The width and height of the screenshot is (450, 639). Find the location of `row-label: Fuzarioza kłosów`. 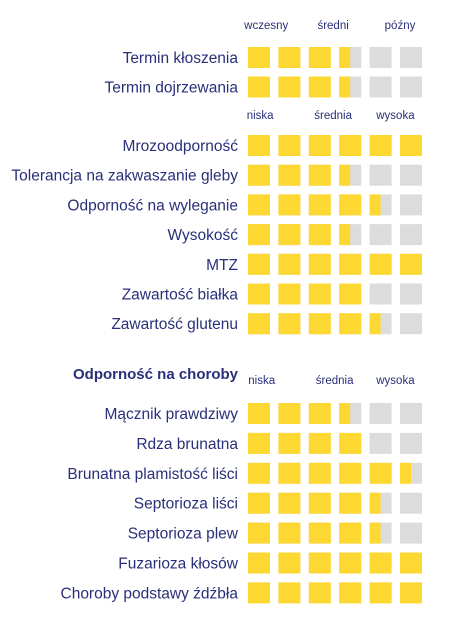

row-label: Fuzarioza kłosów is located at coordinates (178, 564).